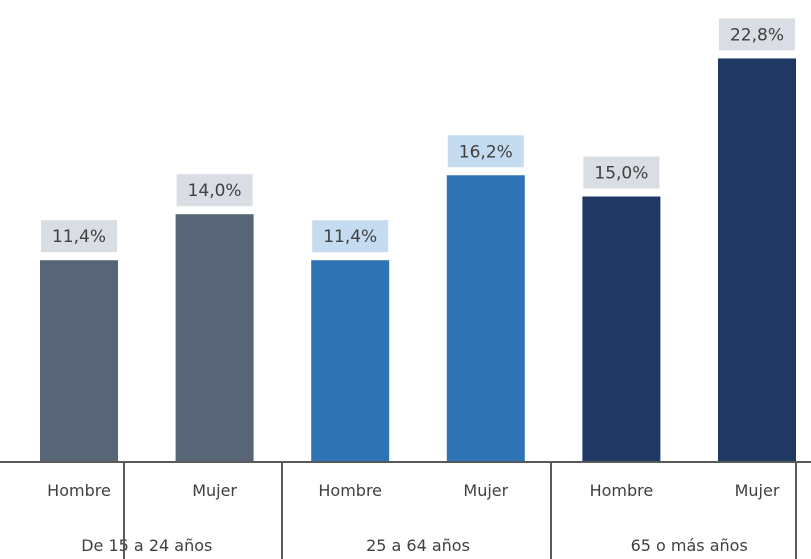 The image size is (811, 559). I want to click on bar-1-mujer, so click(214, 338).